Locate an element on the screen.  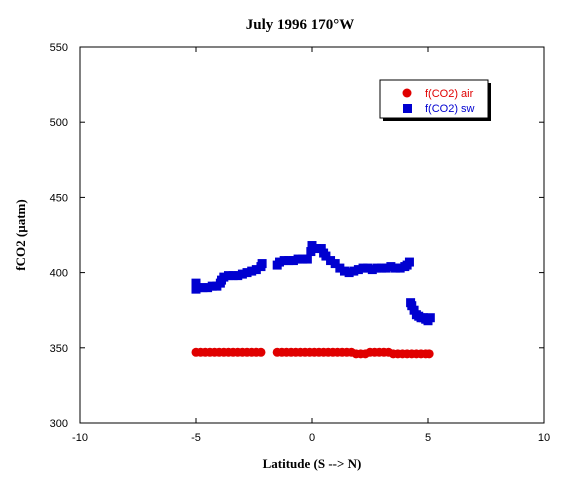
y-tick-label: 350 is located at coordinates (59, 349).